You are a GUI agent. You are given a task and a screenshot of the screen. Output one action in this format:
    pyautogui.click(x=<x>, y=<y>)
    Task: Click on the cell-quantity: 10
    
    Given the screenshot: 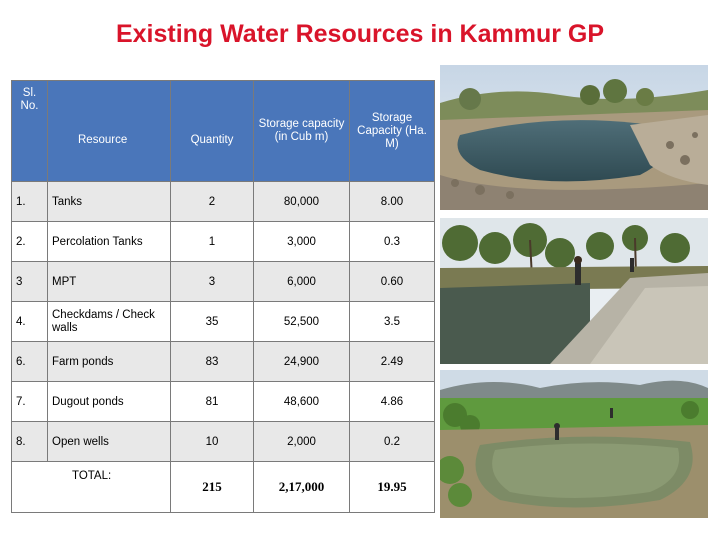 What is the action you would take?
    pyautogui.click(x=212, y=441)
    